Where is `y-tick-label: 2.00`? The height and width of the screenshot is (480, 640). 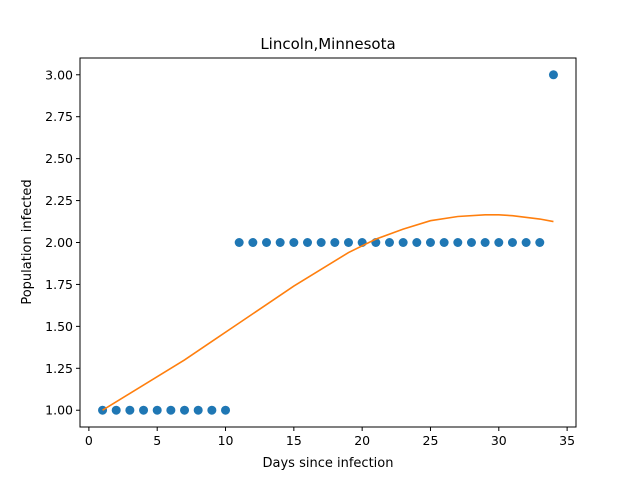 y-tick-label: 2.00 is located at coordinates (59, 242).